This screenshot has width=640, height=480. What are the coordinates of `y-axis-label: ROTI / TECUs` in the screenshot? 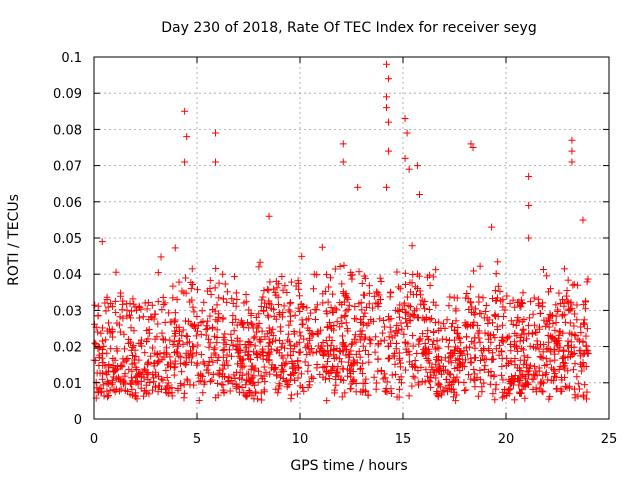 It's located at (14, 240).